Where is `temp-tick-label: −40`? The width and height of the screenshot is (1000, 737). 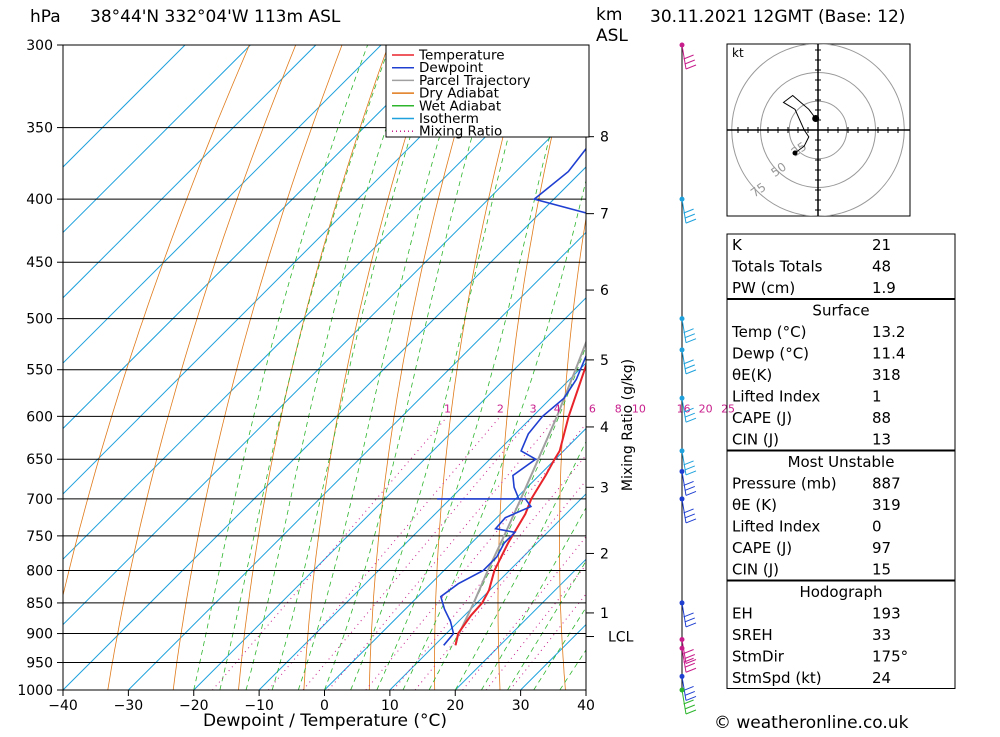
temp-tick-label: −40 is located at coordinates (63, 706).